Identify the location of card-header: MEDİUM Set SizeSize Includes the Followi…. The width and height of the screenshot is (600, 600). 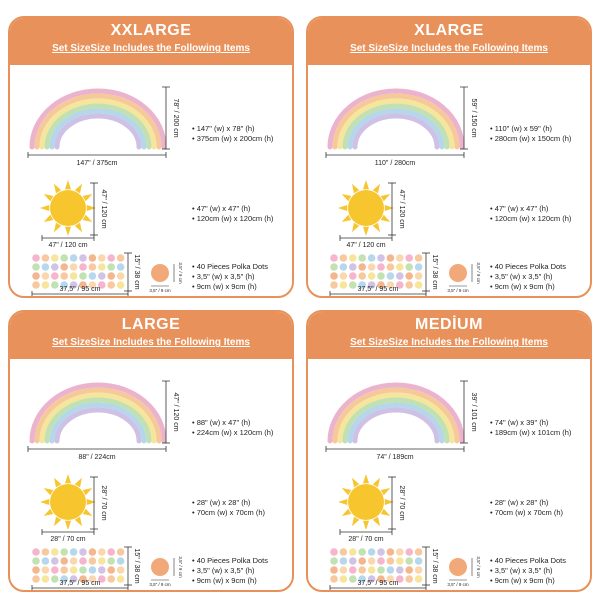
(449, 335).